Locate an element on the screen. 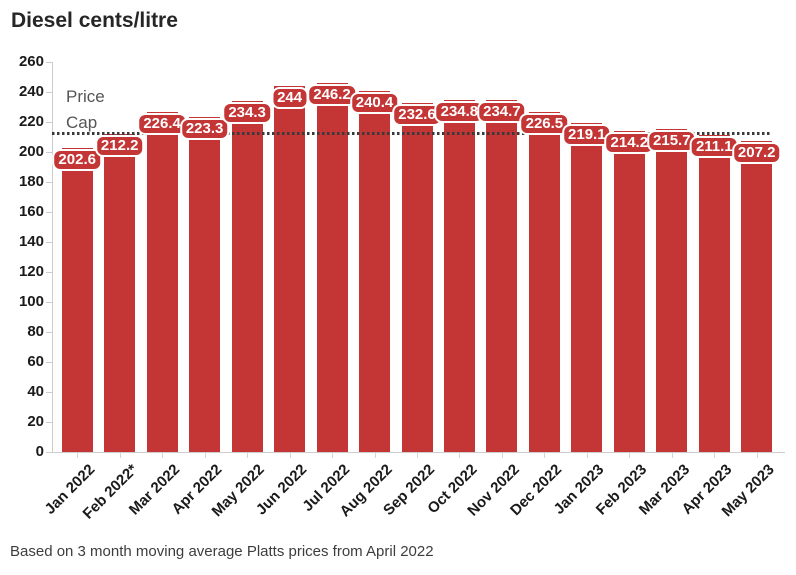 This screenshot has width=796, height=575. y-axis-tick-label: 140 is located at coordinates (31, 241).